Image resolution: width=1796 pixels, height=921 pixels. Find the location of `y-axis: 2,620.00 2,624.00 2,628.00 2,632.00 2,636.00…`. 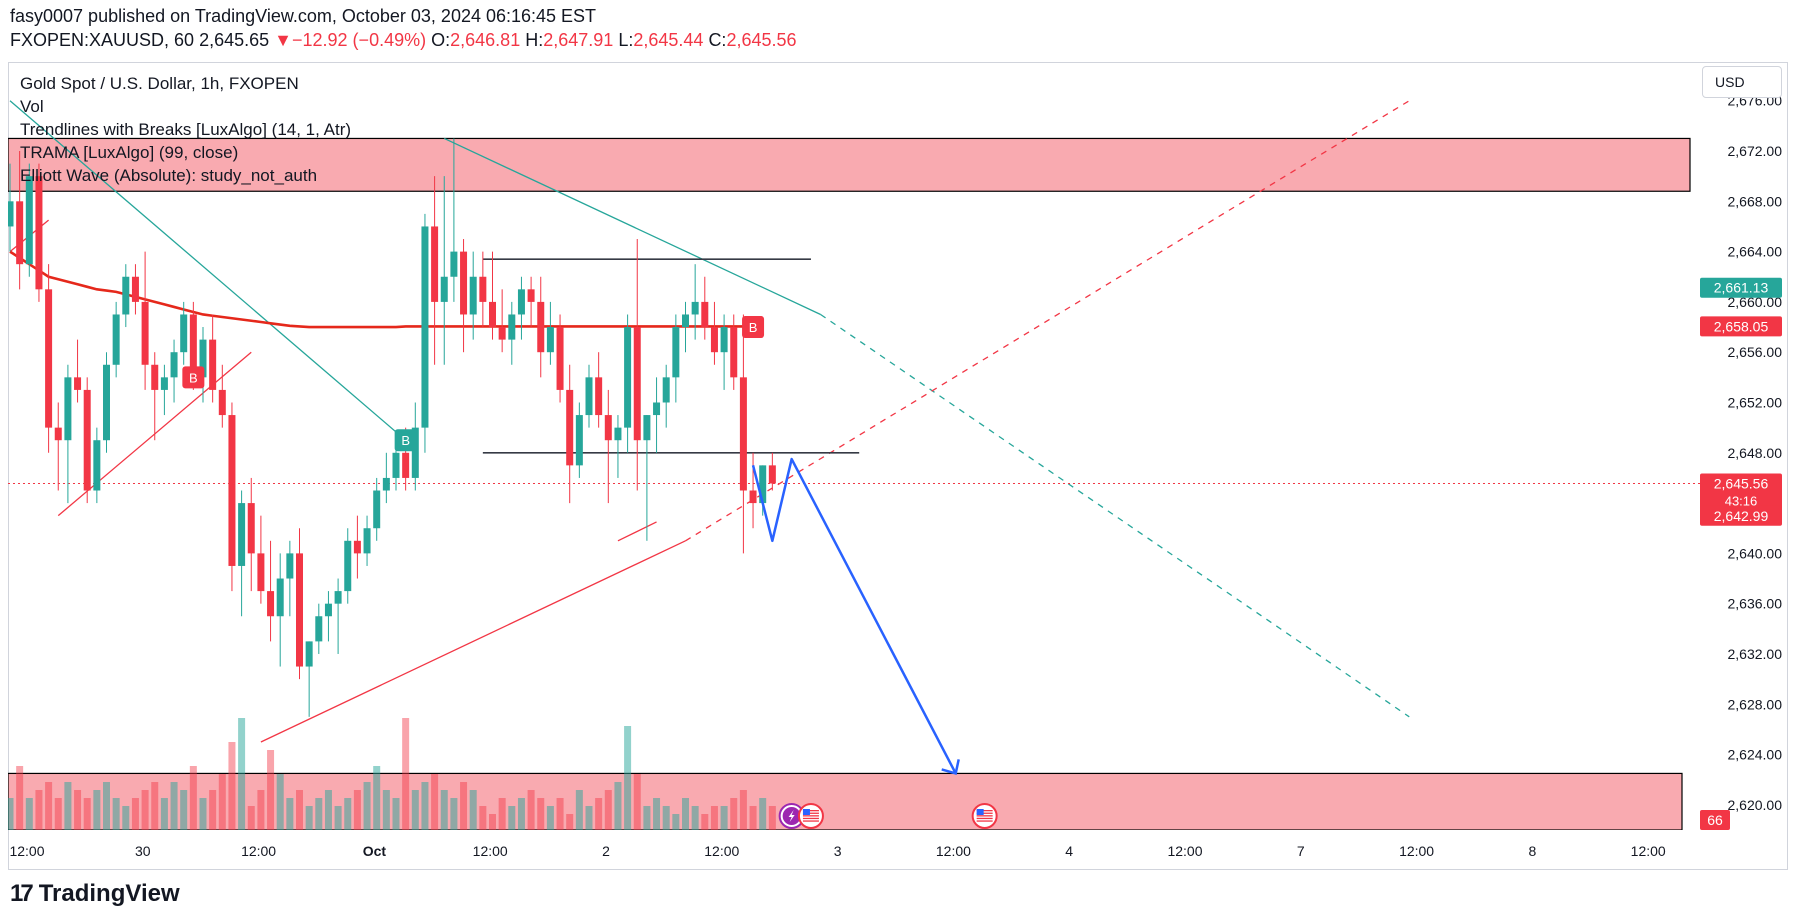

y-axis: 2,620.00 2,624.00 2,628.00 2,632.00 2,636.00… is located at coordinates (1741, 461).